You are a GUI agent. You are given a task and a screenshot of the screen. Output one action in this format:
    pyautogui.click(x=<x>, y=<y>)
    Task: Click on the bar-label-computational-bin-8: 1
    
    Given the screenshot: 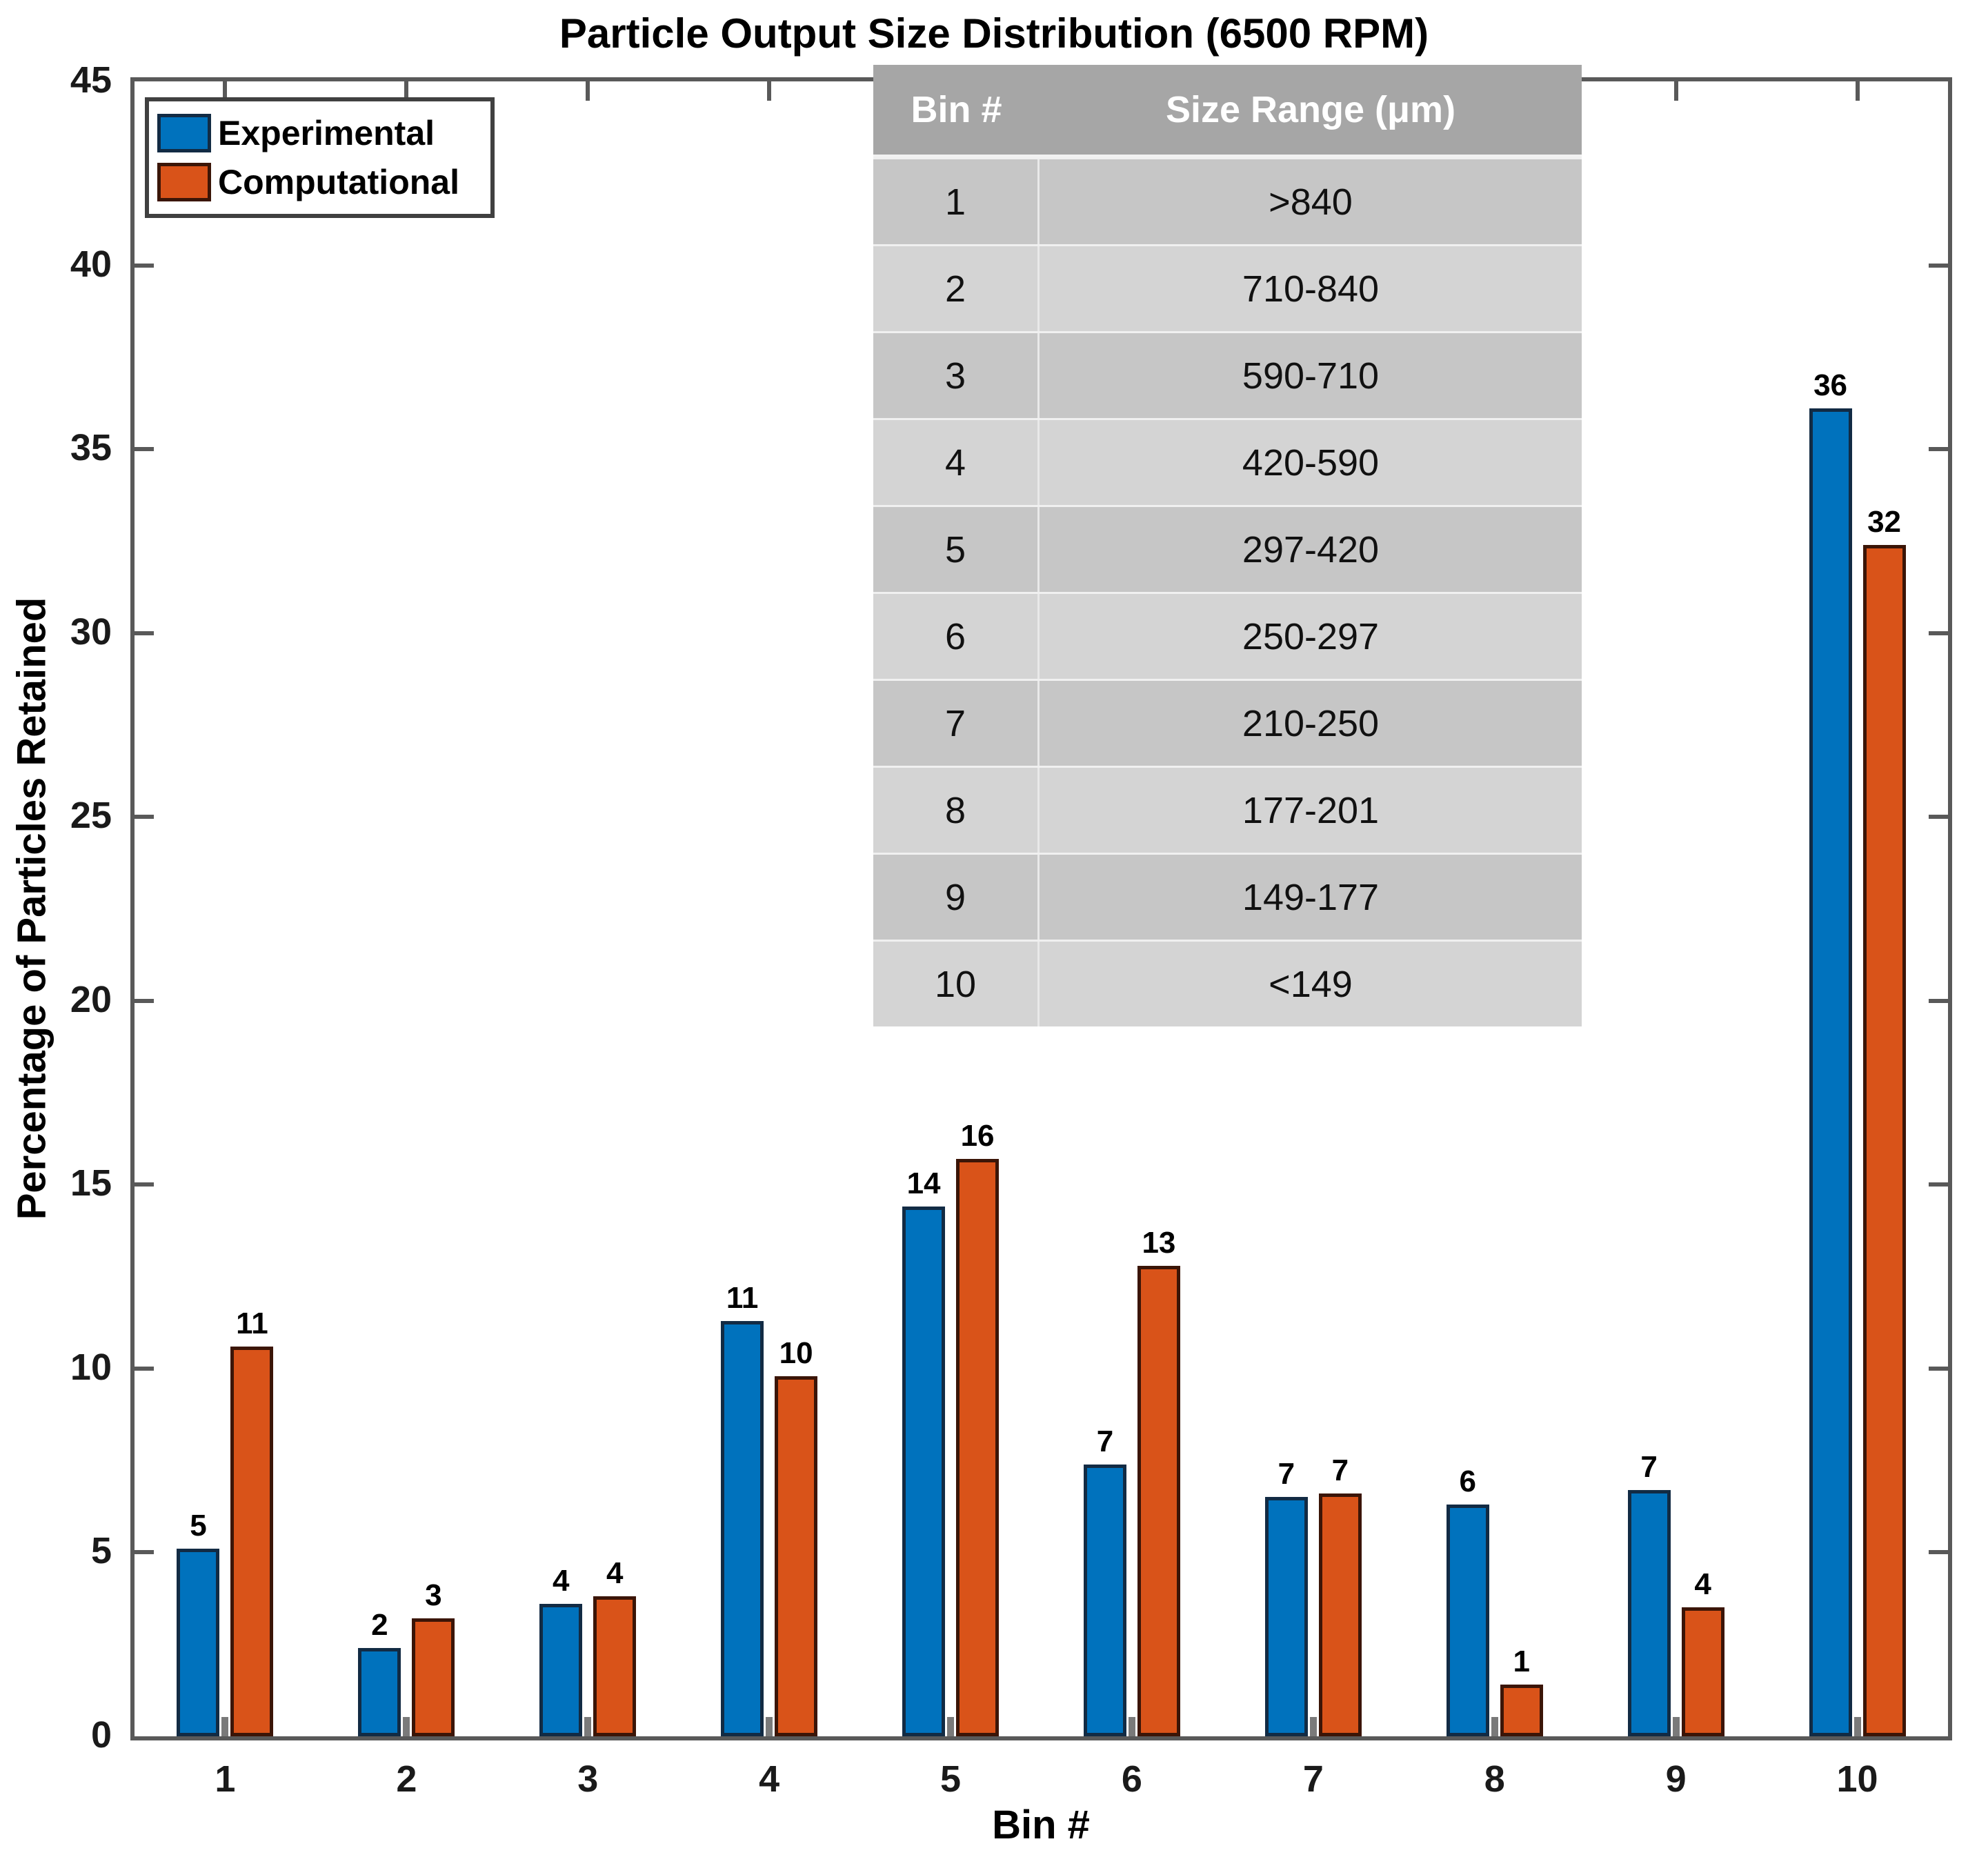 What is the action you would take?
    pyautogui.click(x=1521, y=1662)
    